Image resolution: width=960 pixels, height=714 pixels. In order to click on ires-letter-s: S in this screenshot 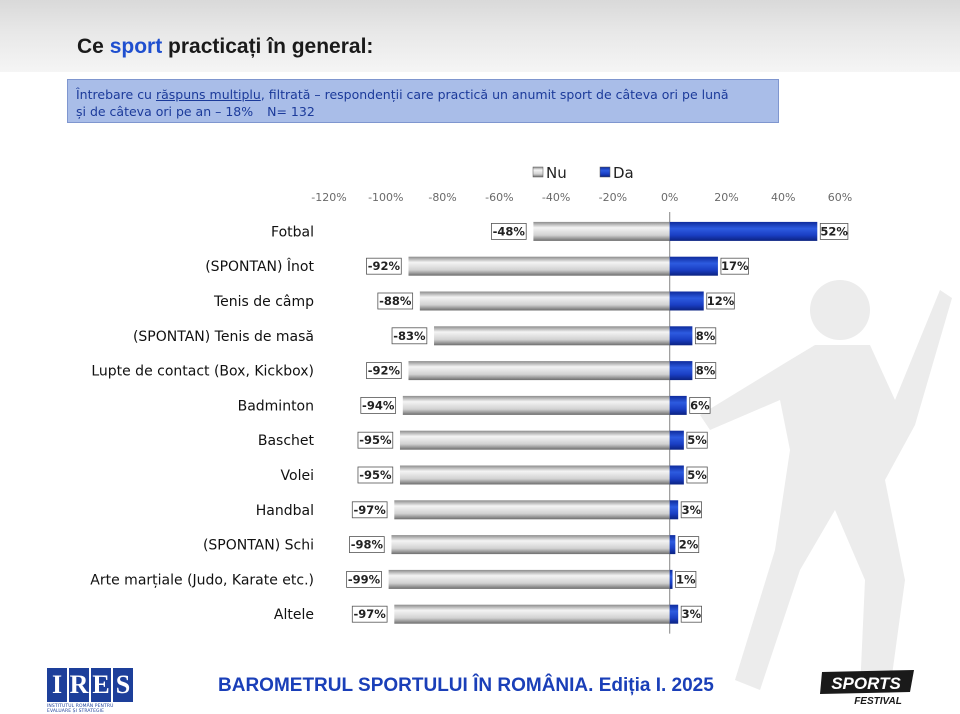, I will do `click(123, 685)`.